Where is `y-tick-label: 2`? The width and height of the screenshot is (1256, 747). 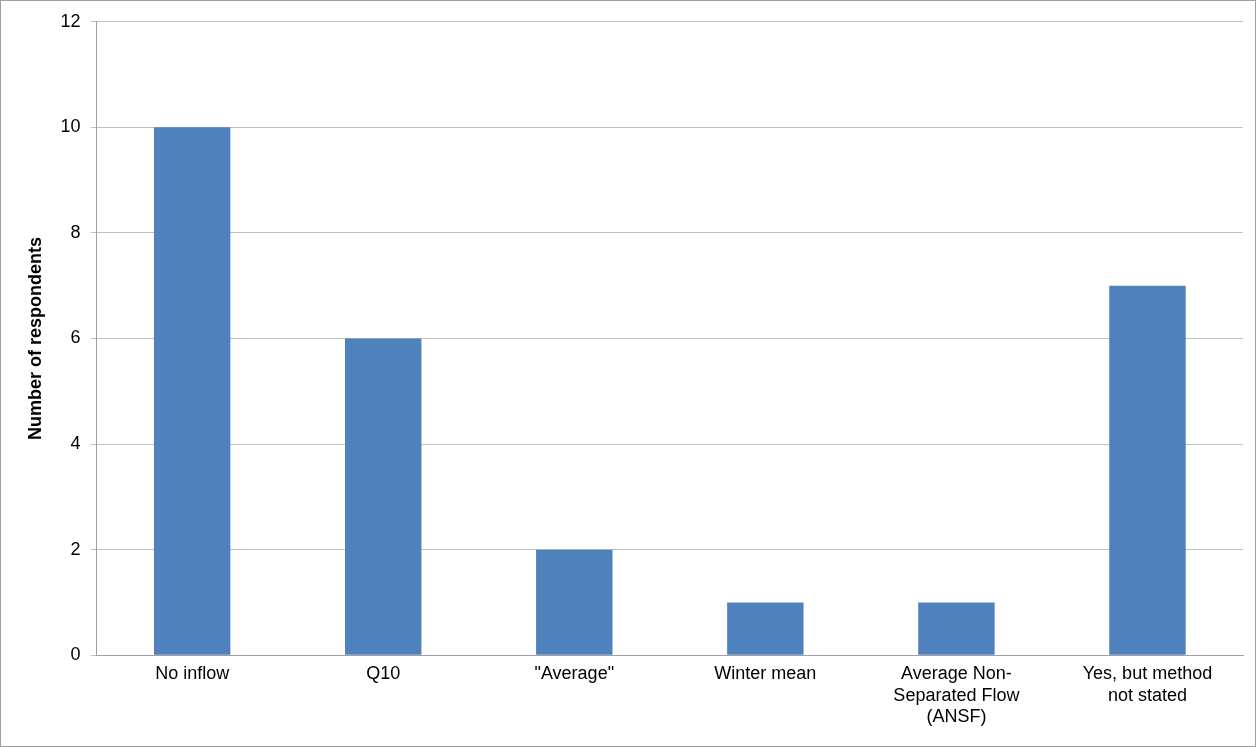
y-tick-label: 2 is located at coordinates (75, 548).